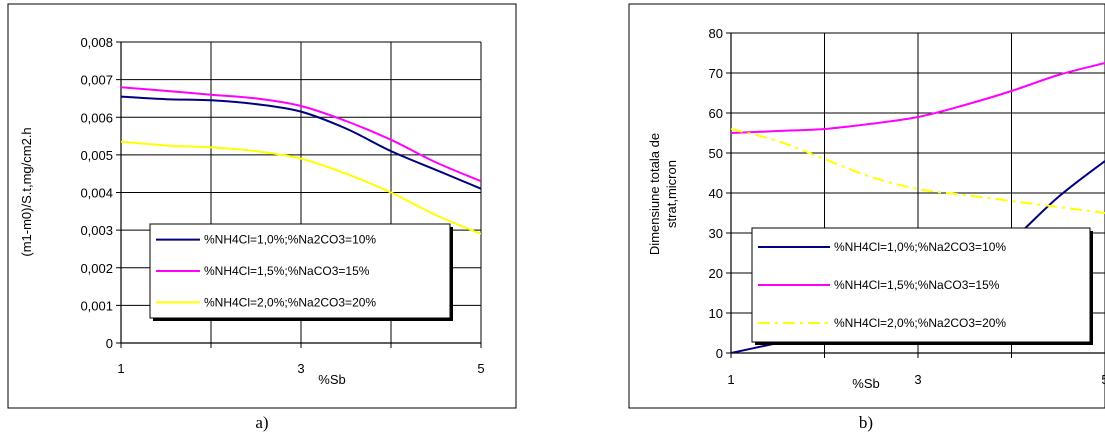 This screenshot has width=1105, height=432. I want to click on y-tick-label: 50, so click(716, 153).